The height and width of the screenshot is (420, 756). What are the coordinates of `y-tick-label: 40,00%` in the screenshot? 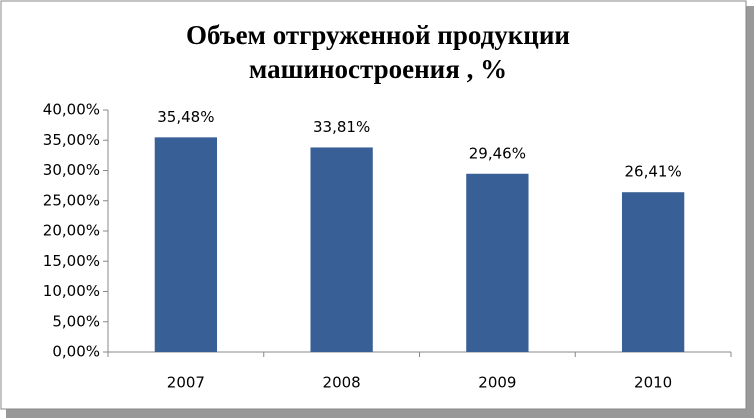 It's located at (71, 110).